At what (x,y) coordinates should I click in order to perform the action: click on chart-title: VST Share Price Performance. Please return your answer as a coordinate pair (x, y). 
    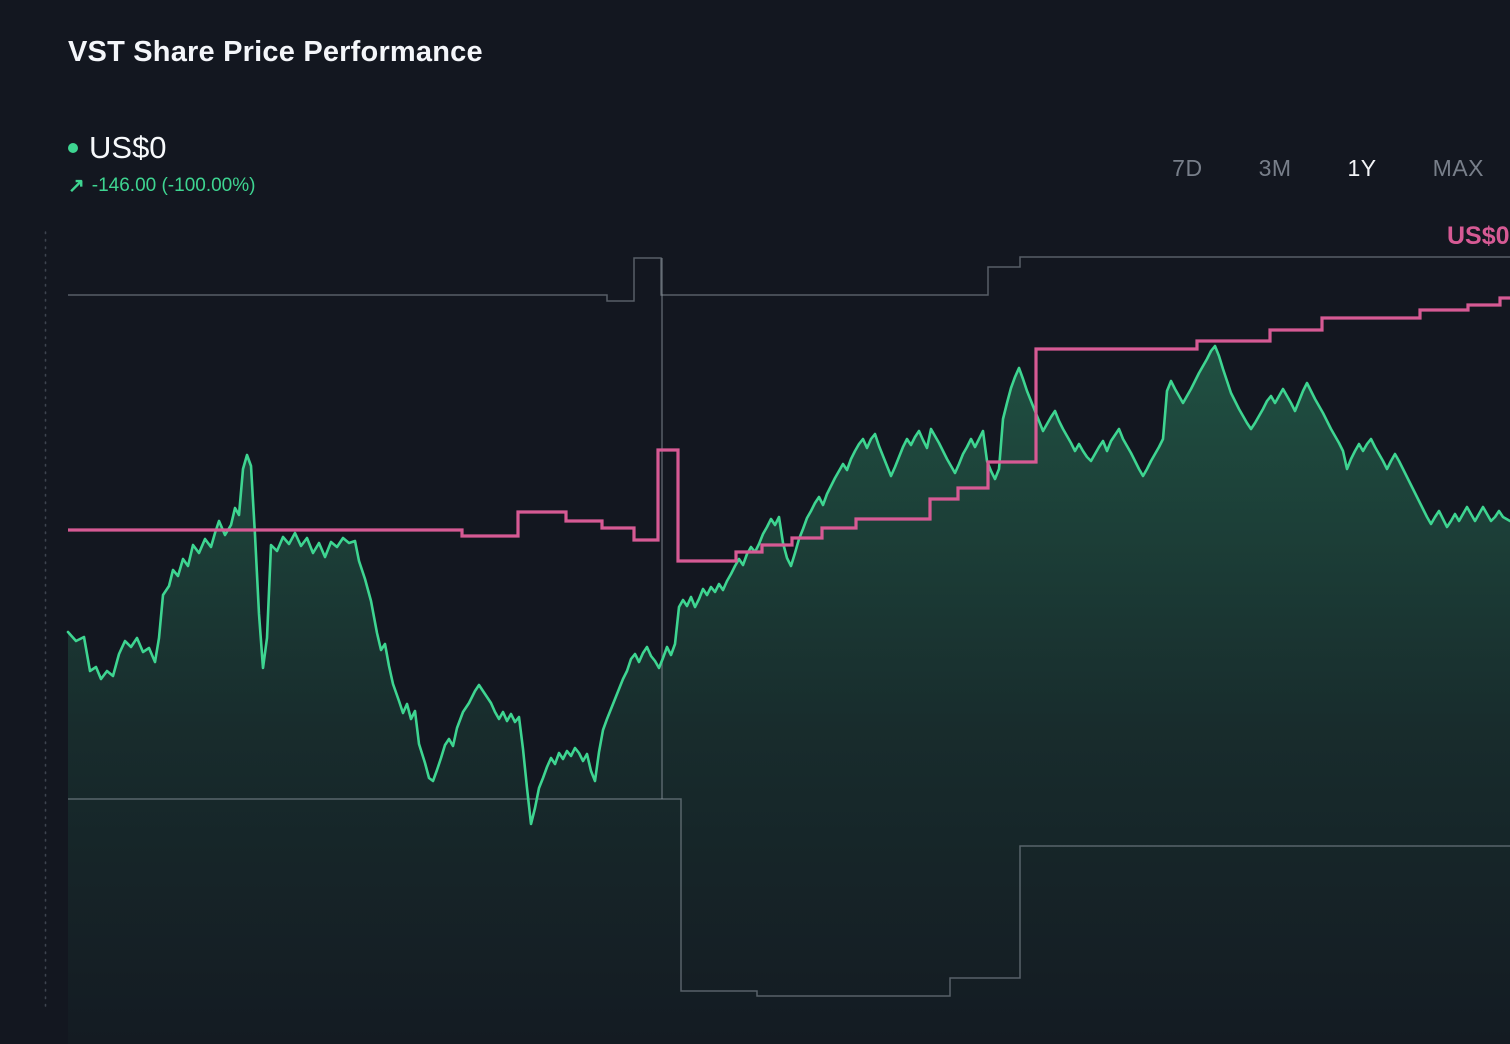
    Looking at the image, I should click on (275, 52).